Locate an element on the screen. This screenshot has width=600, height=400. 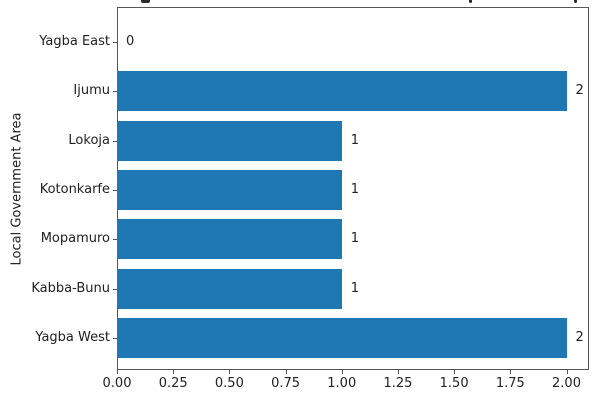
x-axis-tick-label: 1.50 is located at coordinates (454, 383).